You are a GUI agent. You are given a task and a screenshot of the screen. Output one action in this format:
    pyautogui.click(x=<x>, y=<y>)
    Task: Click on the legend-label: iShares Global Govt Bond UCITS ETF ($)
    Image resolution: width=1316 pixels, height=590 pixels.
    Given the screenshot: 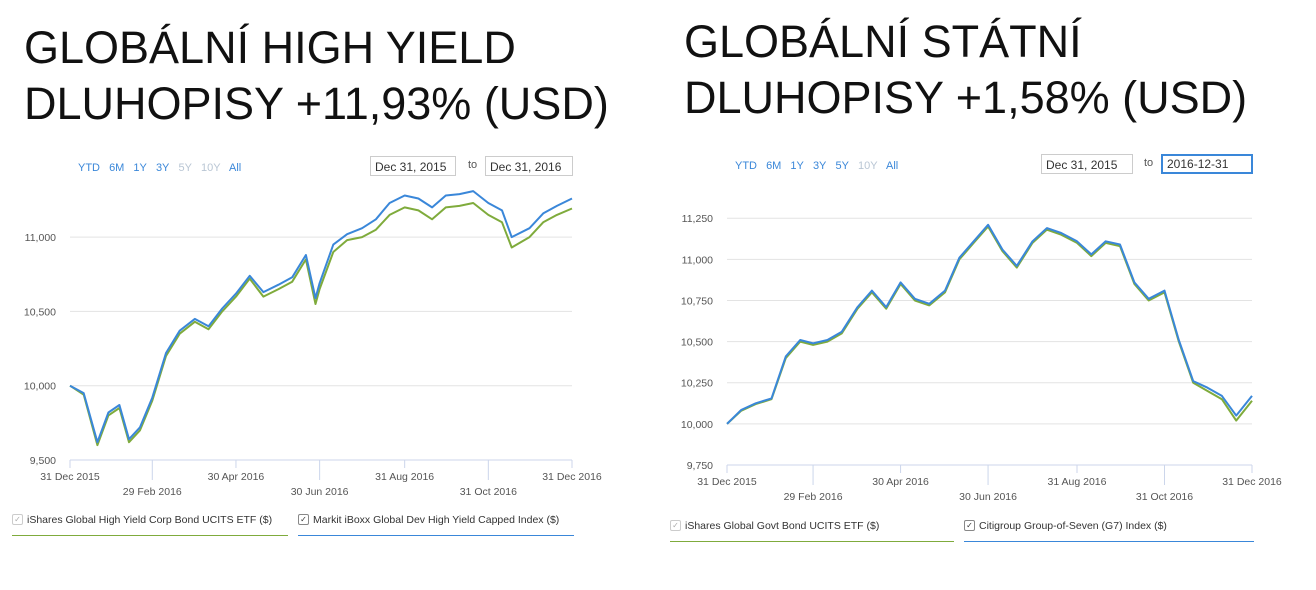 What is the action you would take?
    pyautogui.click(x=782, y=526)
    